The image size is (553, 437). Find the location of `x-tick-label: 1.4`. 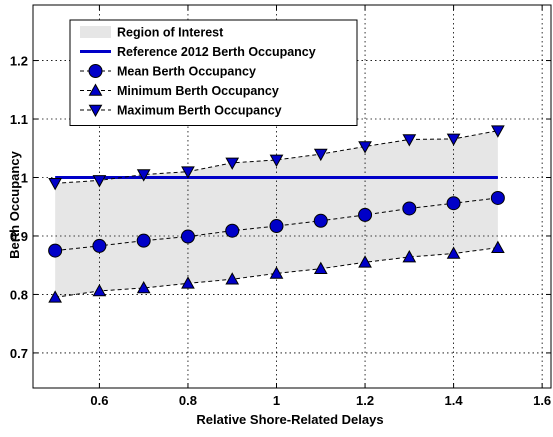

x-tick-label: 1.4 is located at coordinates (454, 400).